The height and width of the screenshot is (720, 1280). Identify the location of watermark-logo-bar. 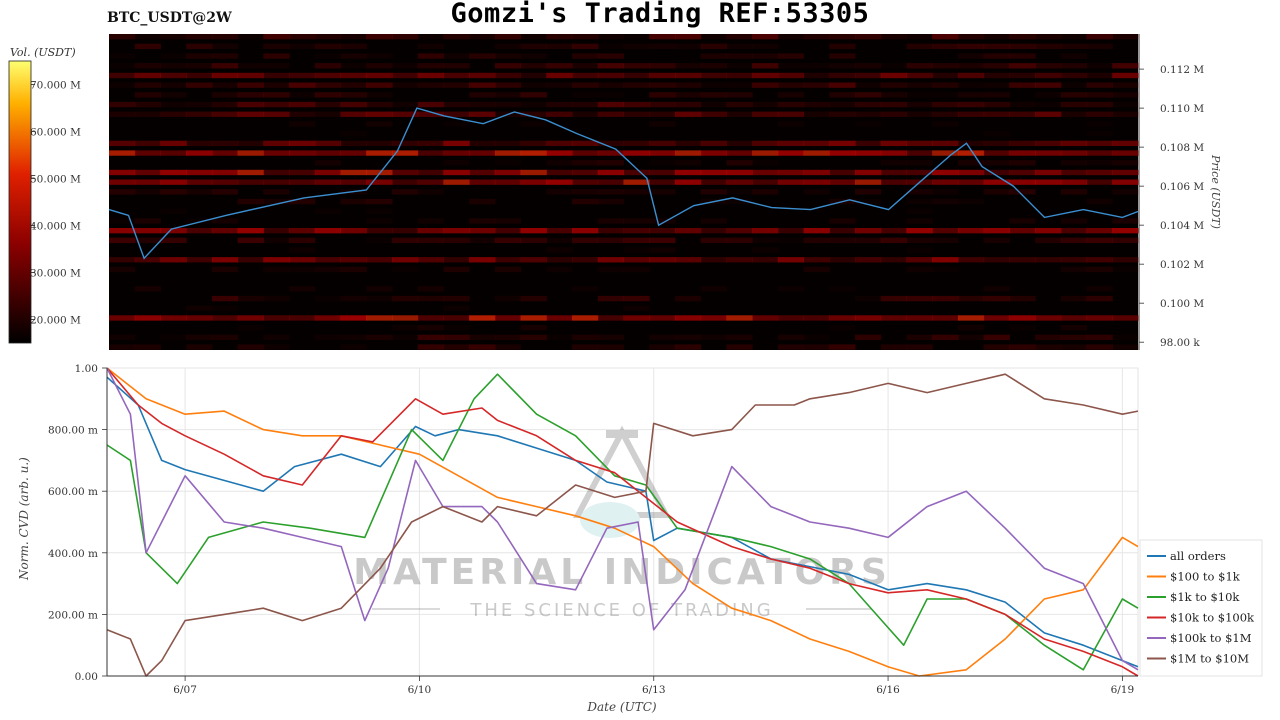
(622, 434).